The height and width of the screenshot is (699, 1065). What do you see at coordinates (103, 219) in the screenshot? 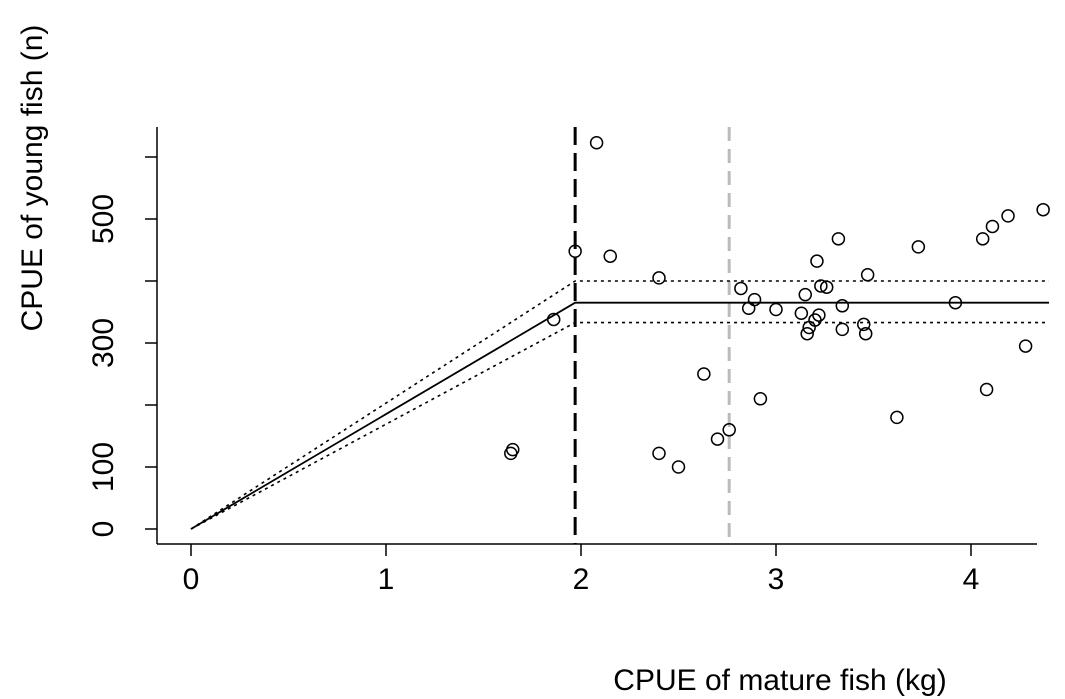
I see `y-tick-label: 500` at bounding box center [103, 219].